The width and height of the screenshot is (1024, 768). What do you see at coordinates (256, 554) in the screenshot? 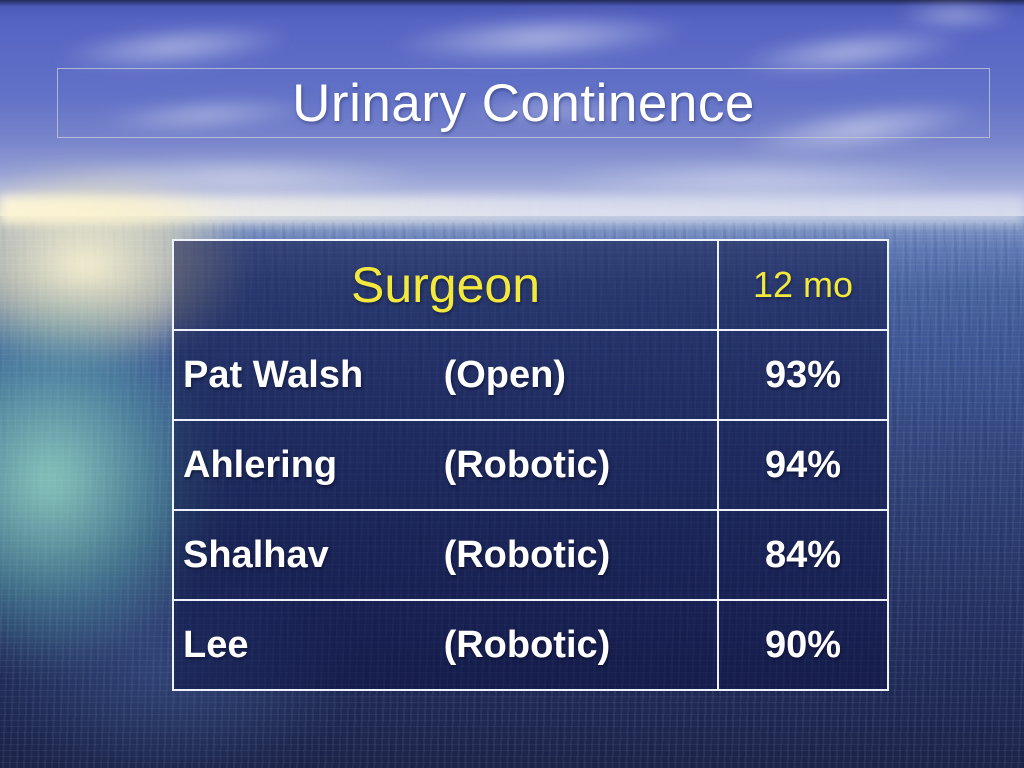
I see `surgeon-name: Shalhav` at bounding box center [256, 554].